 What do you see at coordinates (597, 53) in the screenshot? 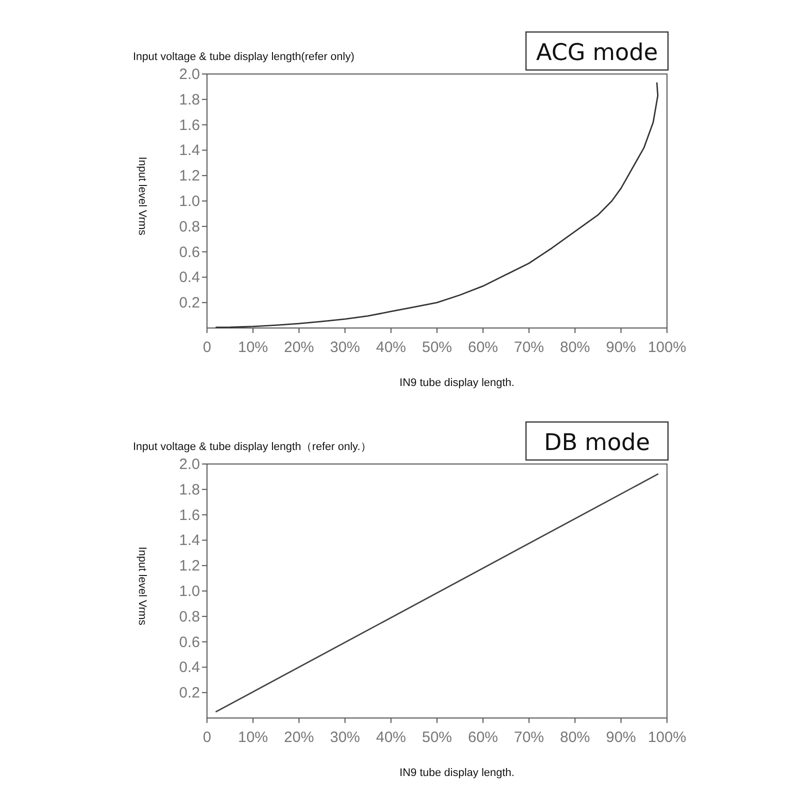
I see `text: ACG mode` at bounding box center [597, 53].